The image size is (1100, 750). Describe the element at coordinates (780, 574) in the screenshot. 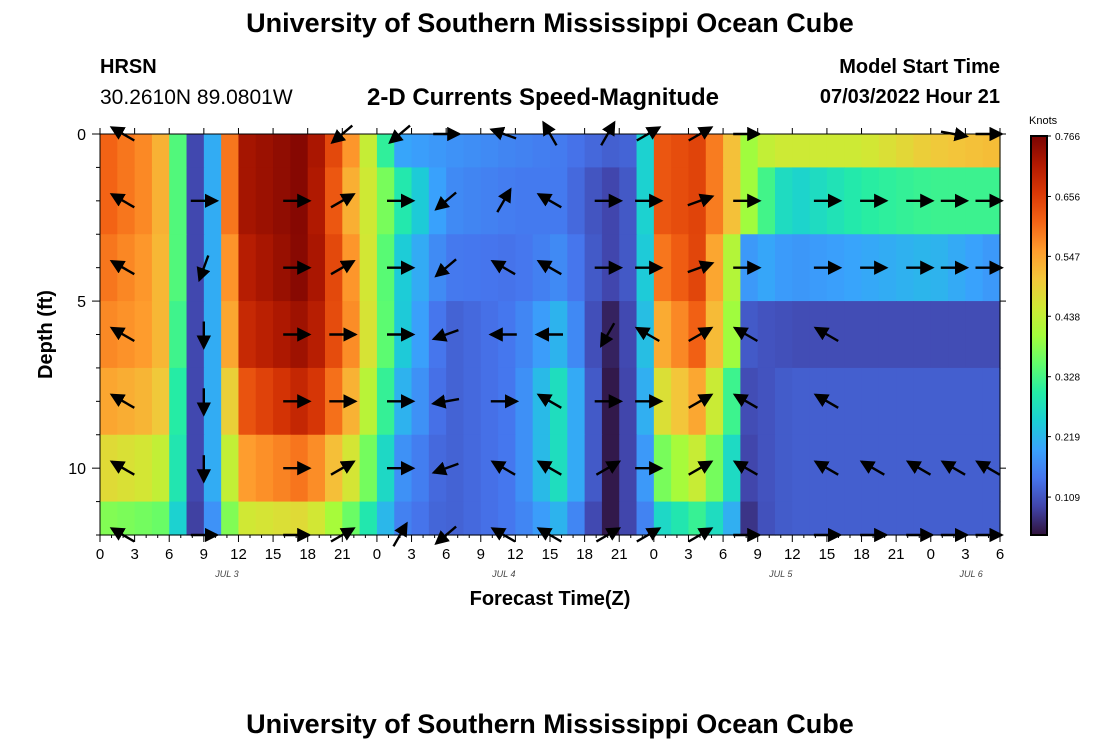

I see `day-label: JUL 5` at that location.